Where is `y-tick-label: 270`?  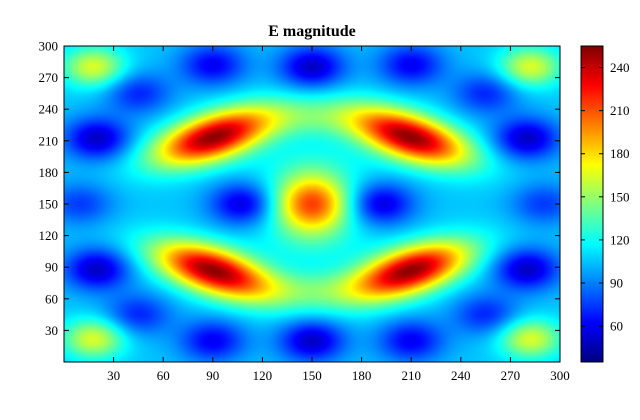
y-tick-label: 270 is located at coordinates (49, 77).